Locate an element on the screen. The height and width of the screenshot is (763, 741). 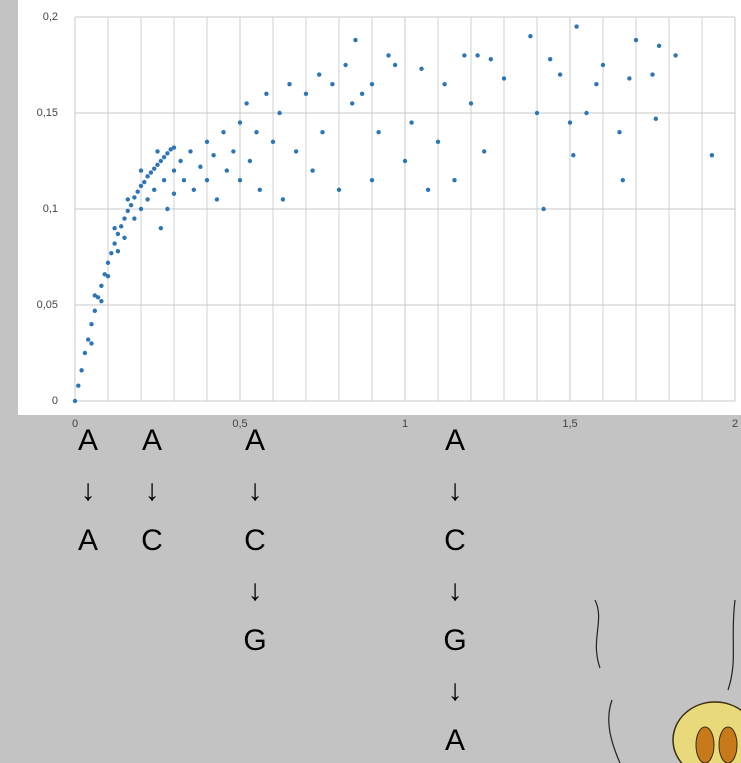
x-tick-label: 0,5 is located at coordinates (239, 424).